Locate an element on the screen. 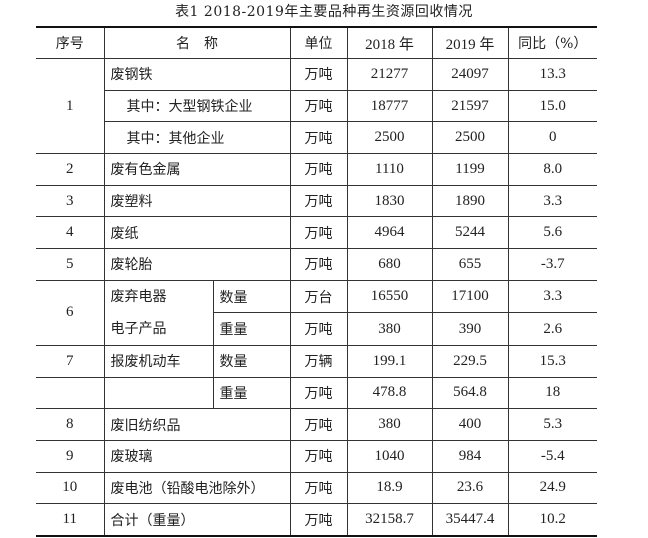  seq-cell: 2 is located at coordinates (70, 169).